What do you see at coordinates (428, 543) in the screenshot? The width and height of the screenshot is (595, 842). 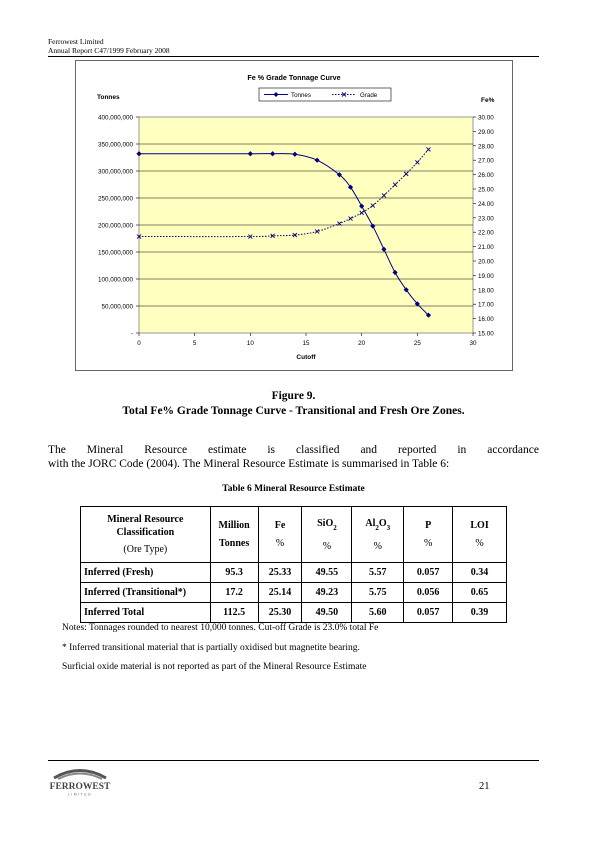 I see `header-p-unit: %` at bounding box center [428, 543].